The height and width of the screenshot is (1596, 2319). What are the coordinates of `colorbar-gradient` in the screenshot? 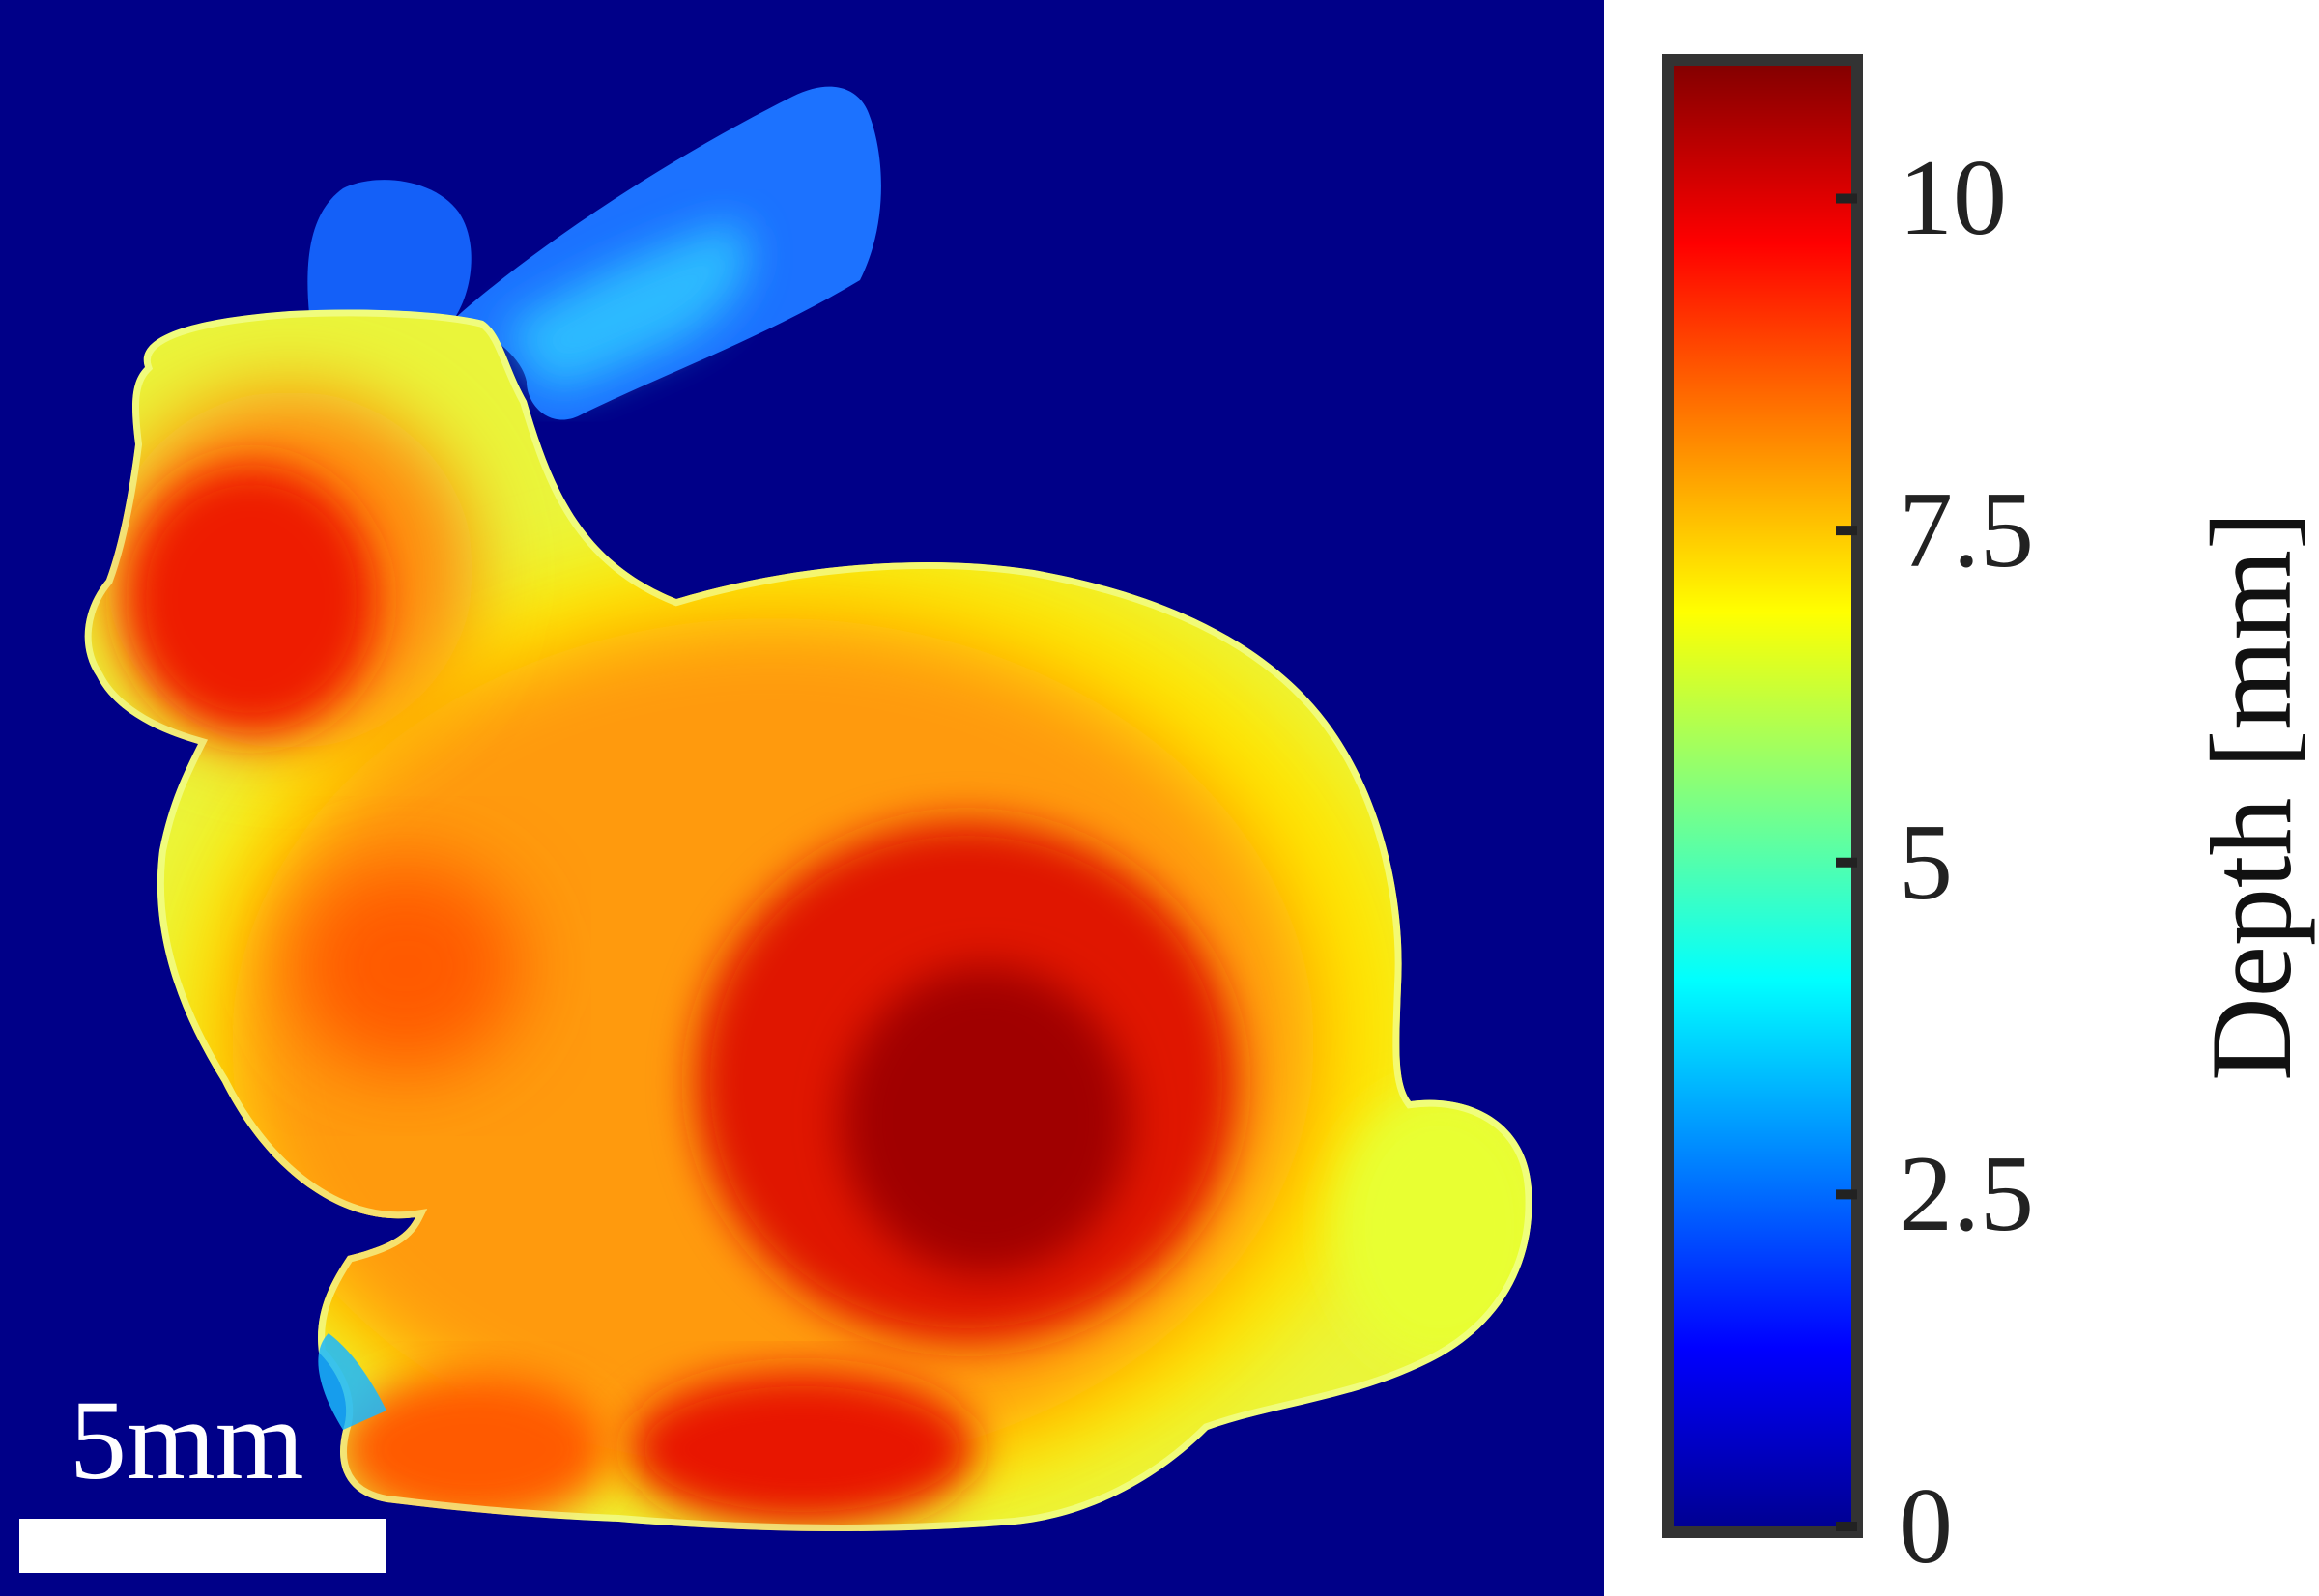 It's located at (1763, 796).